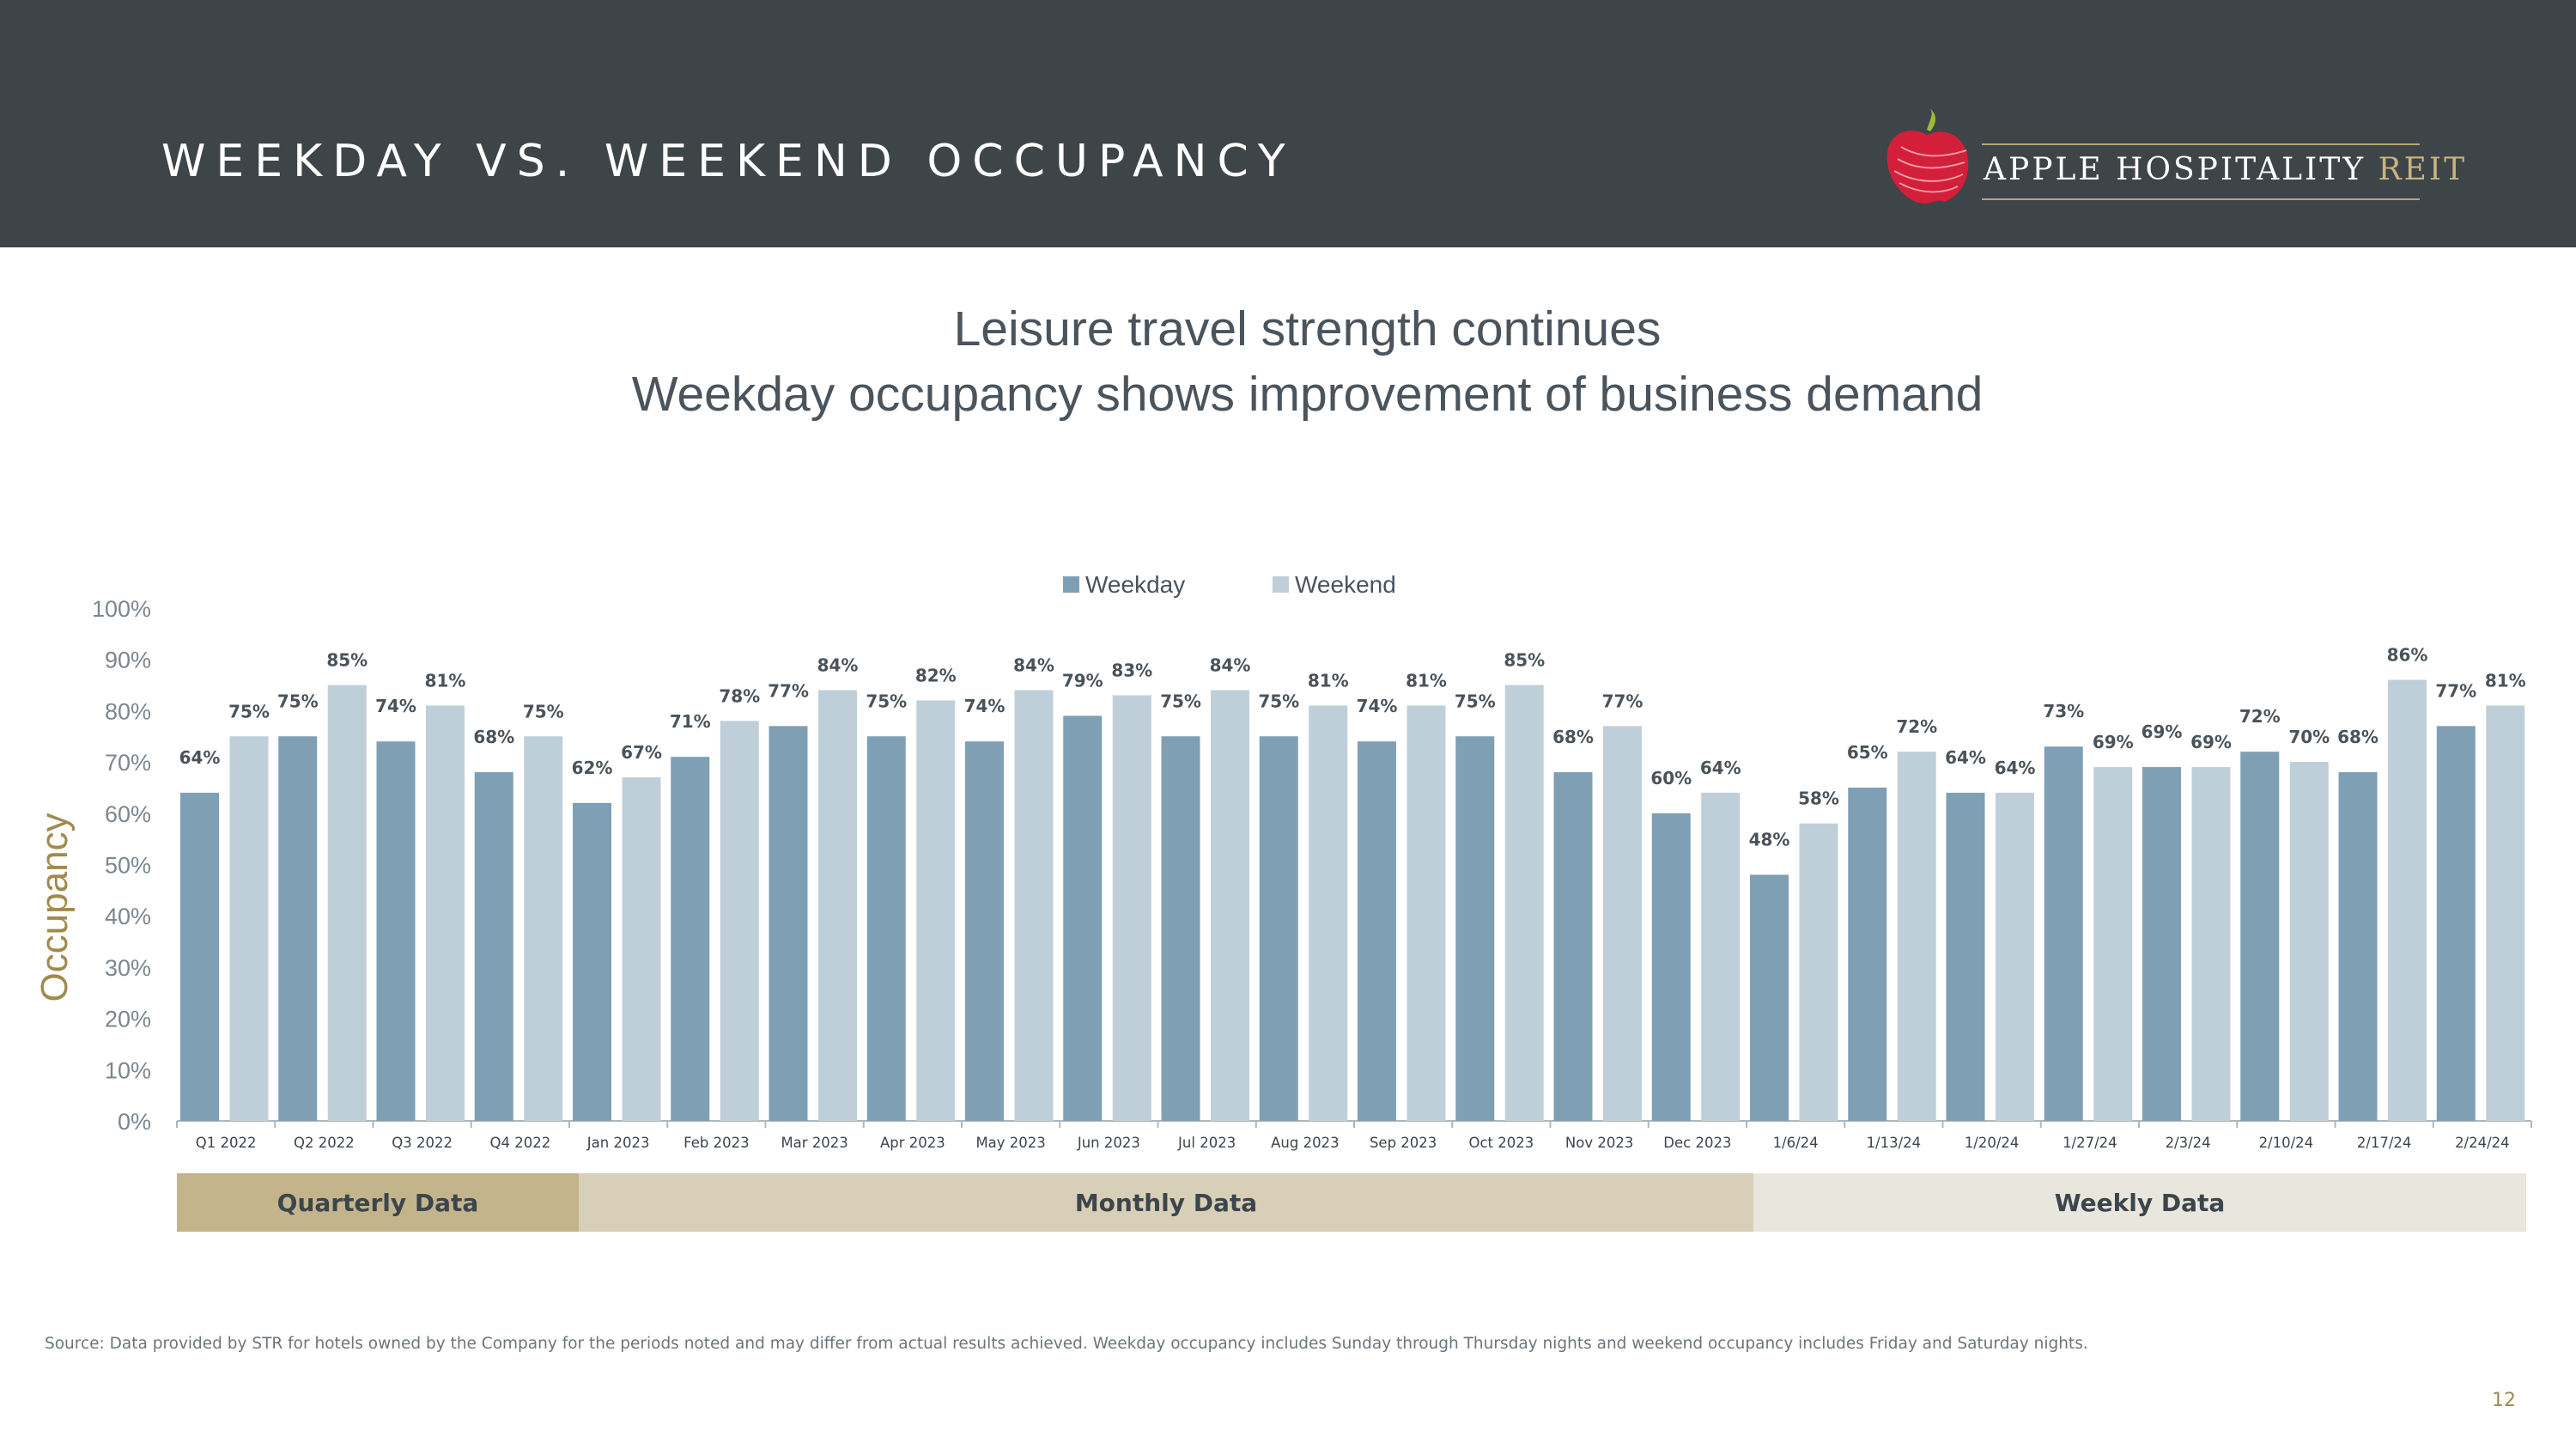 The width and height of the screenshot is (2576, 1449). I want to click on band-weekly-label: Weekly Data, so click(2140, 1202).